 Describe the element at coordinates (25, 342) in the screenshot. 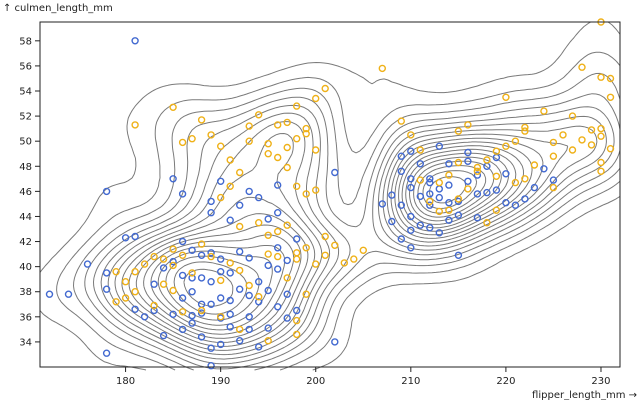

I see `y-tick-label: 34` at that location.